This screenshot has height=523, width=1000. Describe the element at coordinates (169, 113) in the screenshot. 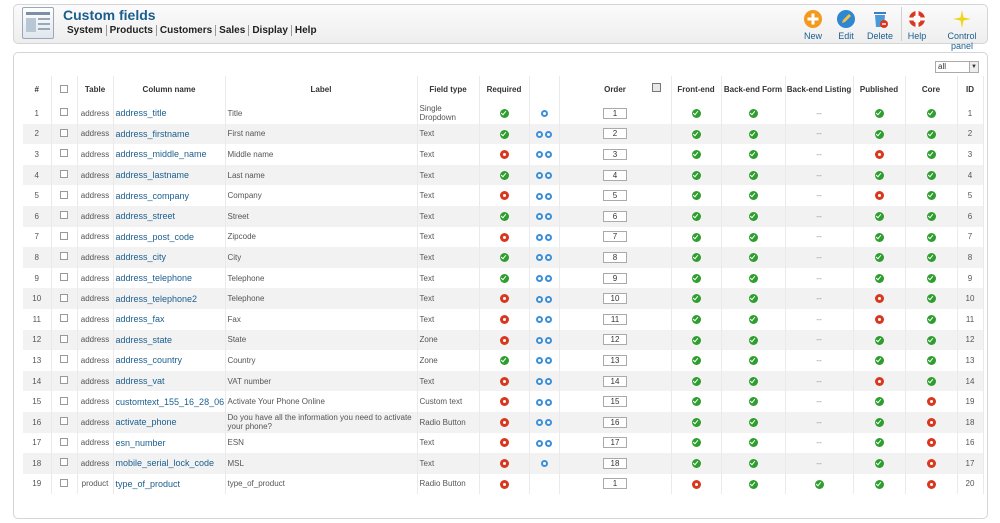

I see `row-column-name-link: address_title` at that location.